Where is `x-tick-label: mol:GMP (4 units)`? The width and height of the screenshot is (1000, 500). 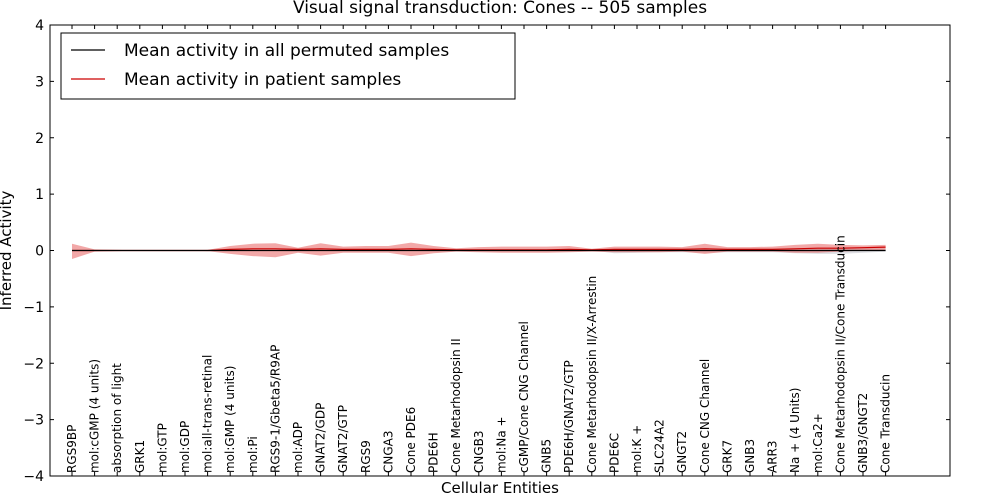
x-tick-label: mol:GMP (4 units) is located at coordinates (230, 419).